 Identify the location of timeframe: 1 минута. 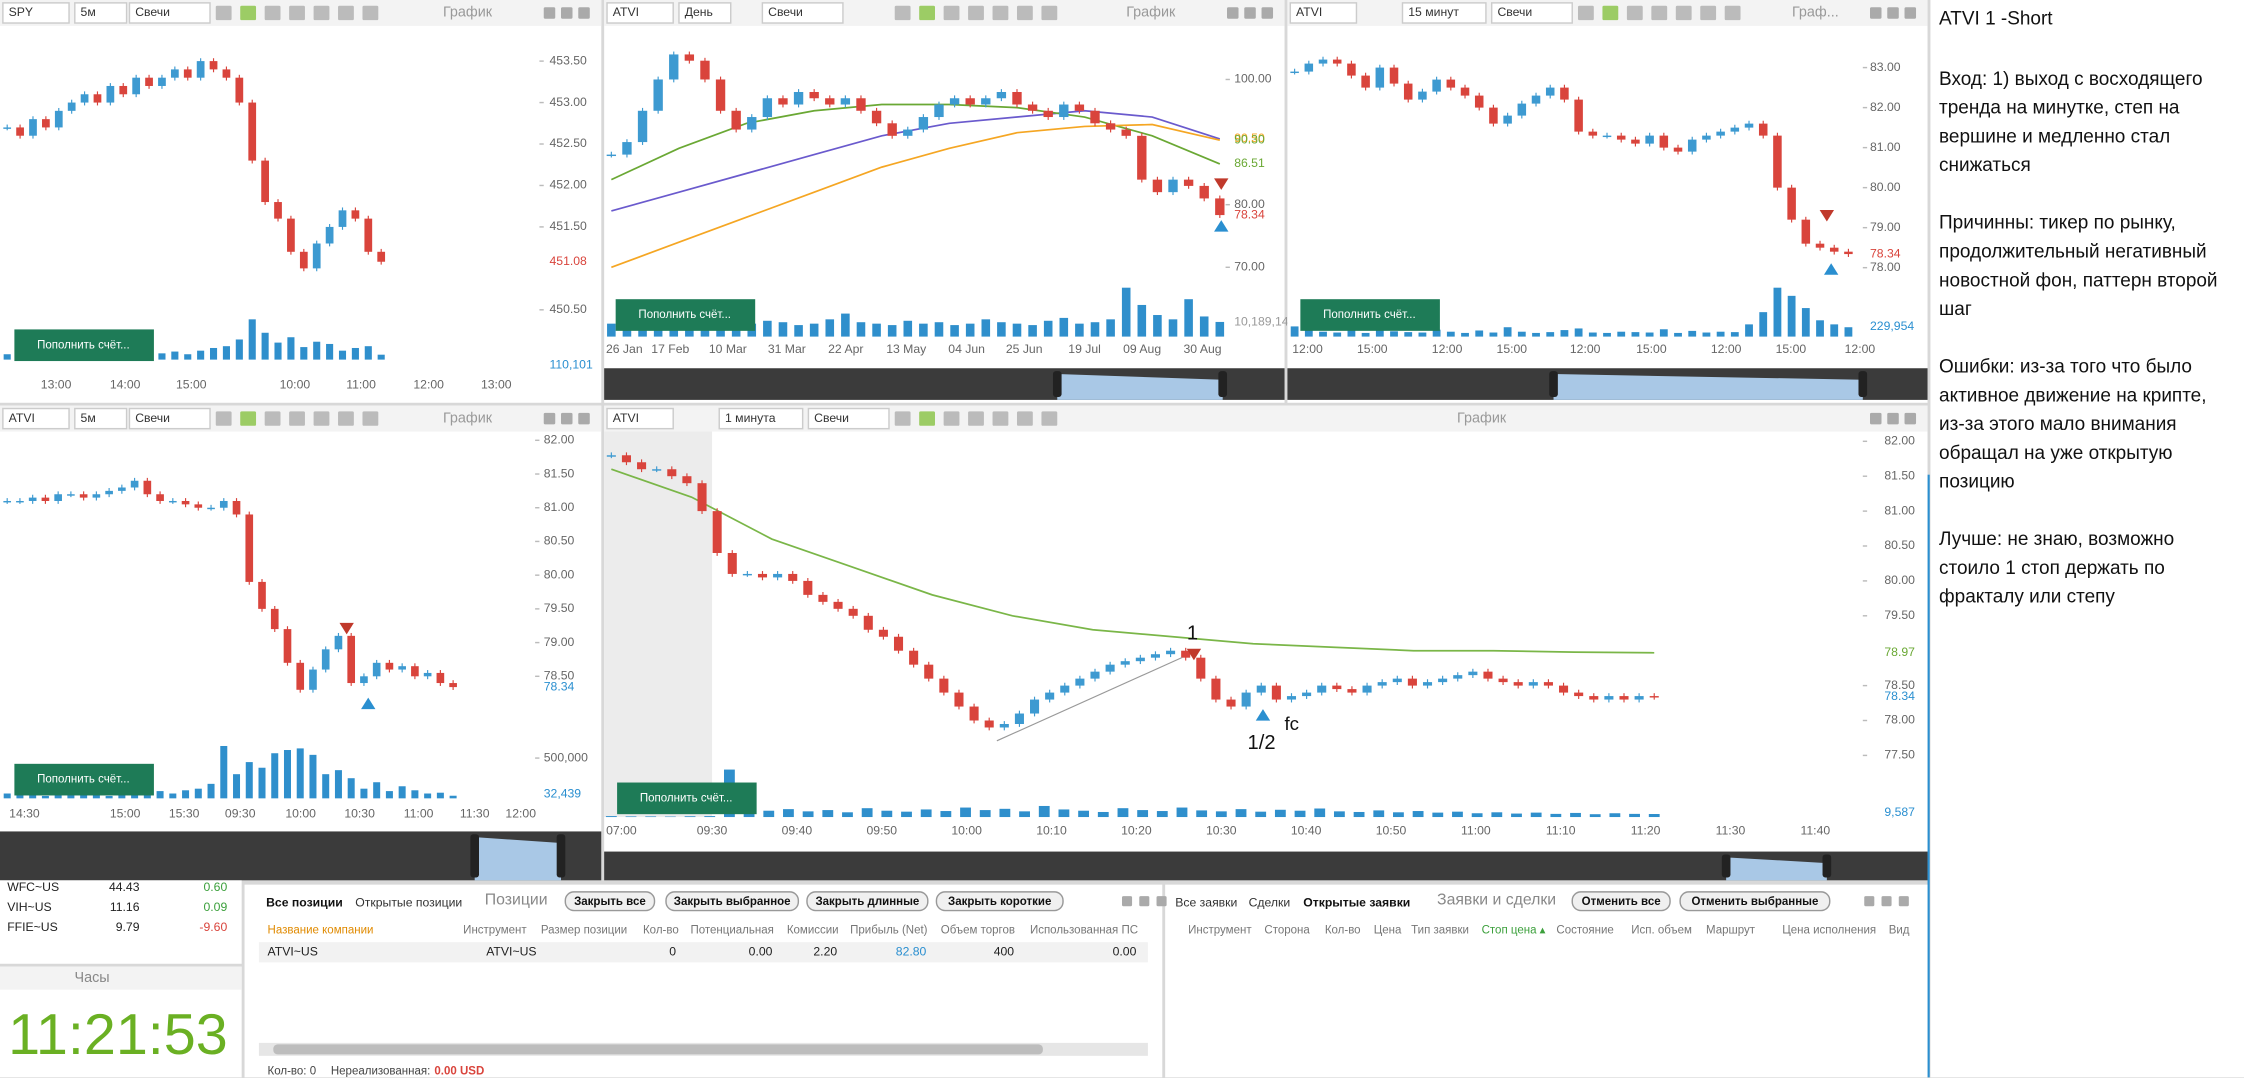
(750, 418).